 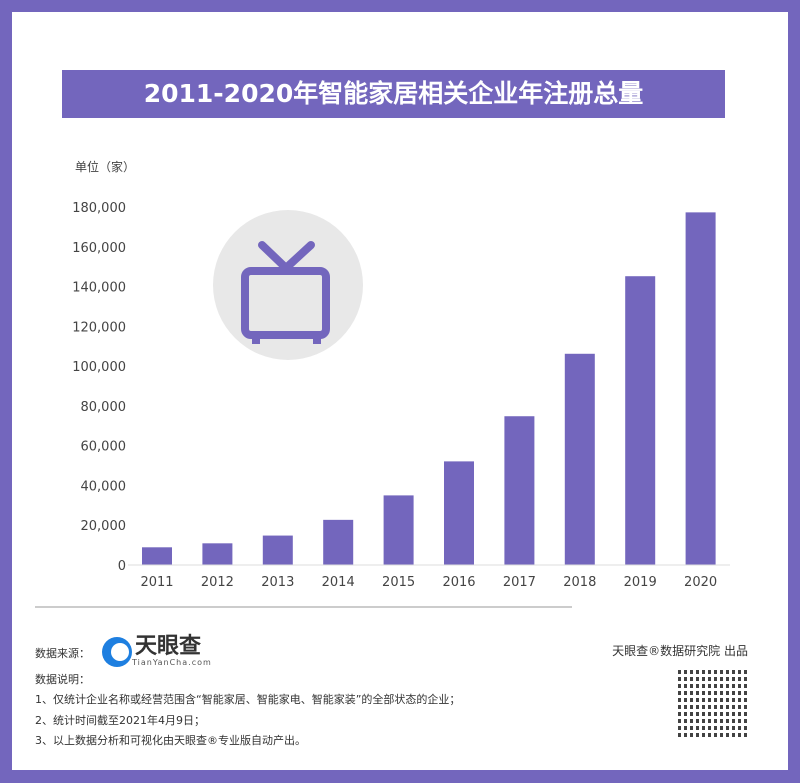 What do you see at coordinates (680, 651) in the screenshot?
I see `credit: 天眼查®数据研究院 出品` at bounding box center [680, 651].